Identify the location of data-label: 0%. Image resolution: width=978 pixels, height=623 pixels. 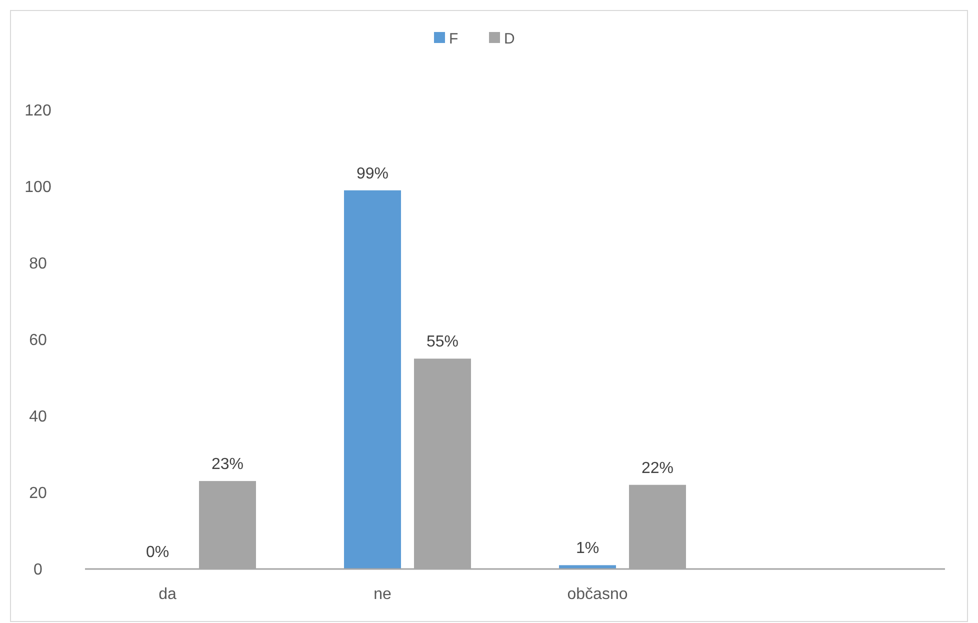
(158, 552).